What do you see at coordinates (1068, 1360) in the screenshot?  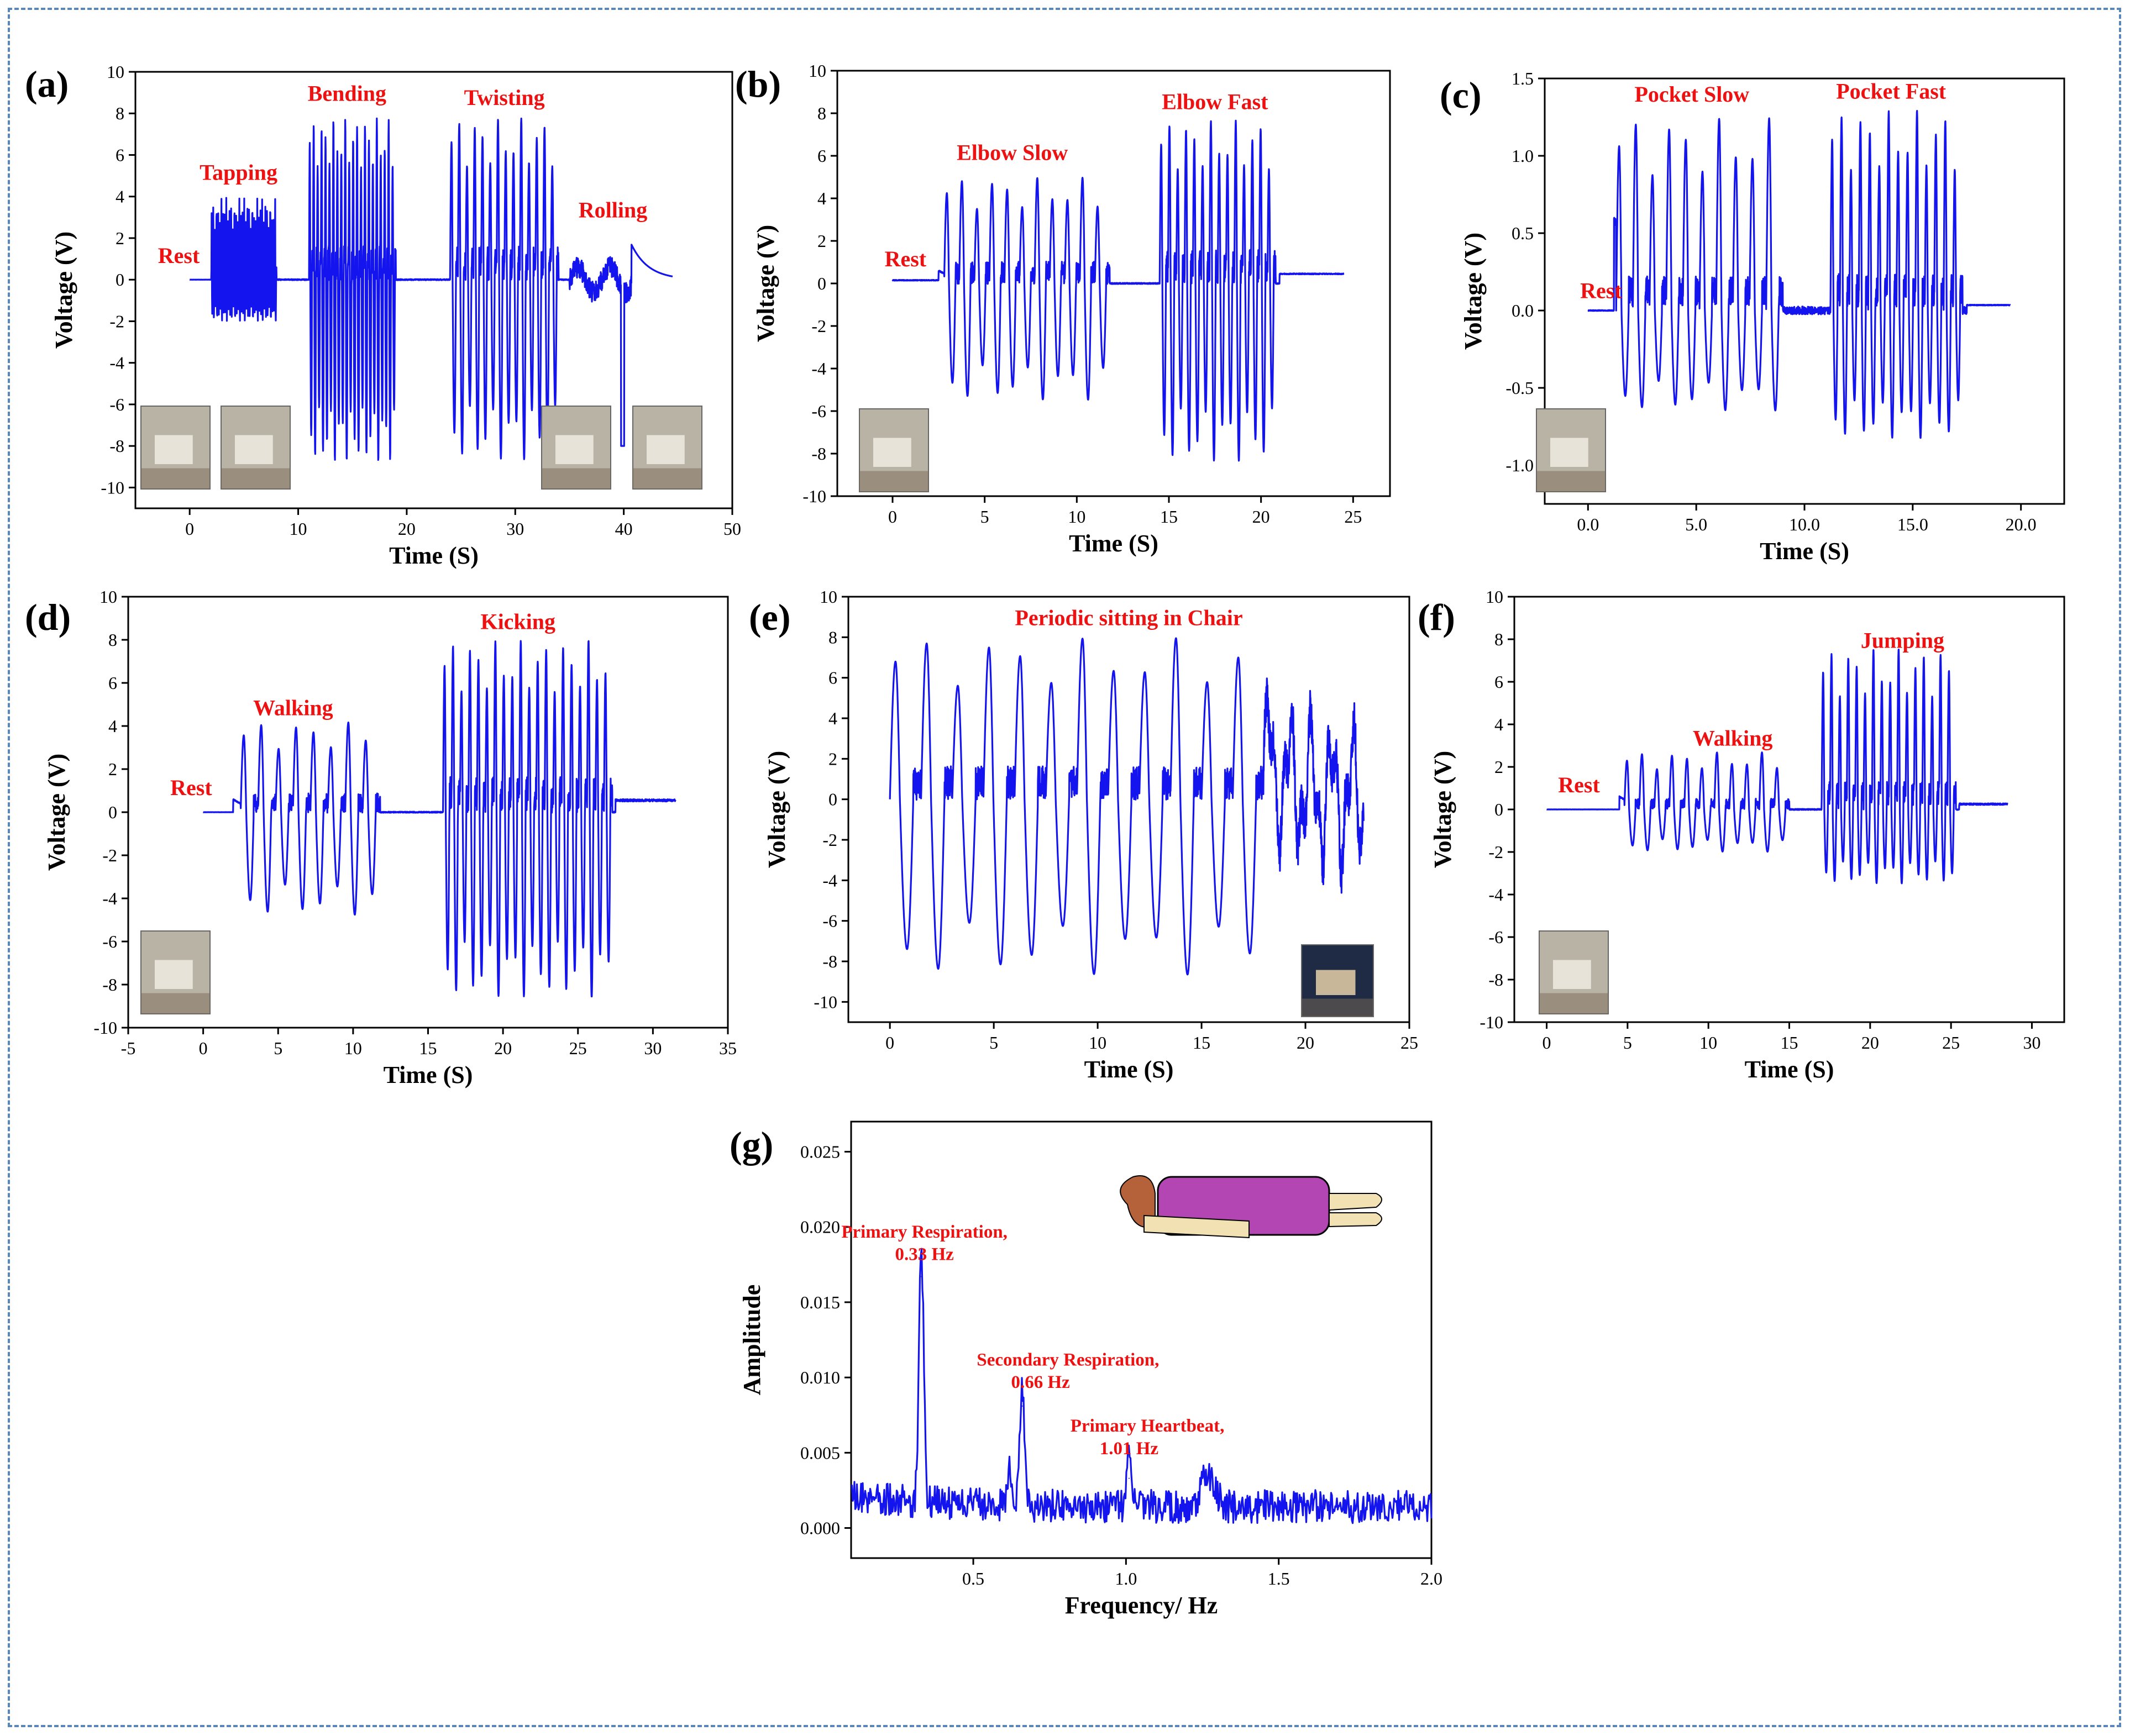 I see `annotation-label: Secondary Respiration,` at bounding box center [1068, 1360].